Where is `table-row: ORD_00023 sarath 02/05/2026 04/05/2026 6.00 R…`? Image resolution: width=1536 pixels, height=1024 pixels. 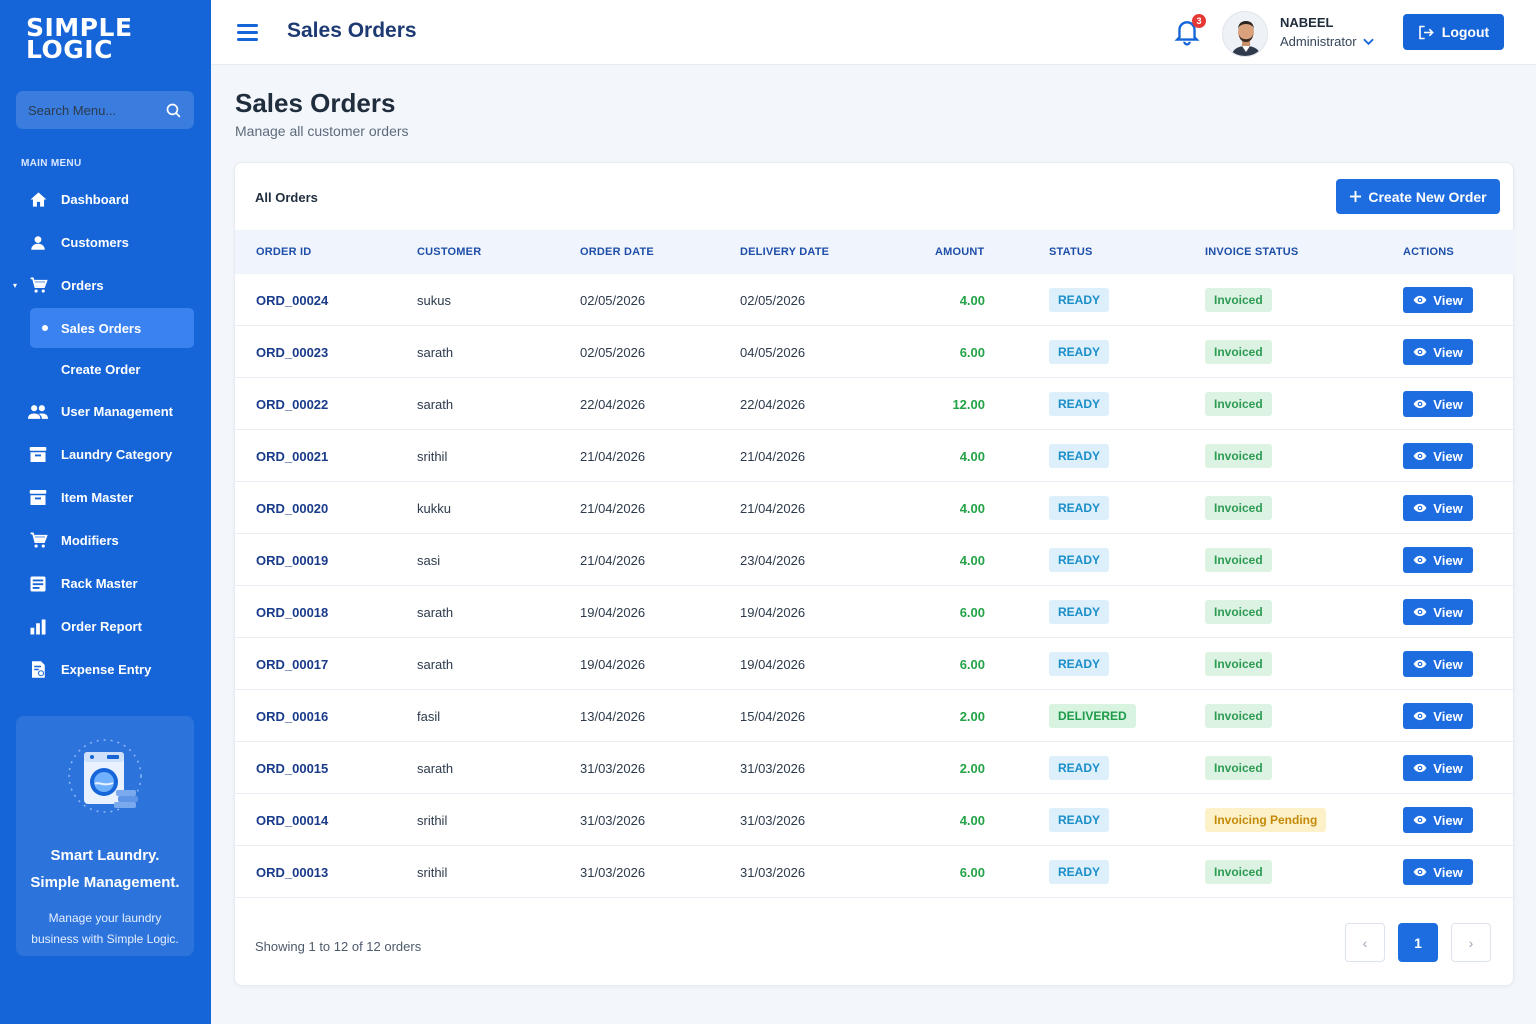
table-row: ORD_00023 sarath 02/05/2026 04/05/2026 6.00 R… is located at coordinates (875, 352).